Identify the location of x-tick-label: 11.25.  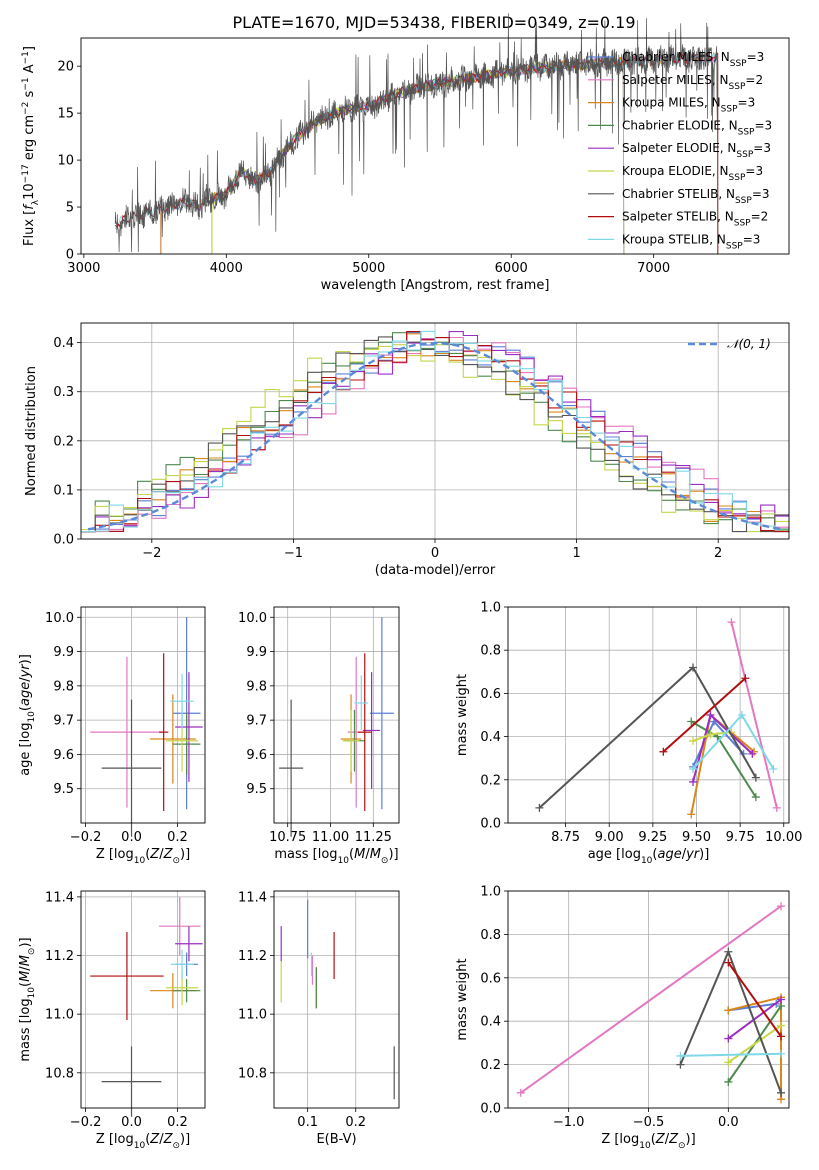
(373, 837).